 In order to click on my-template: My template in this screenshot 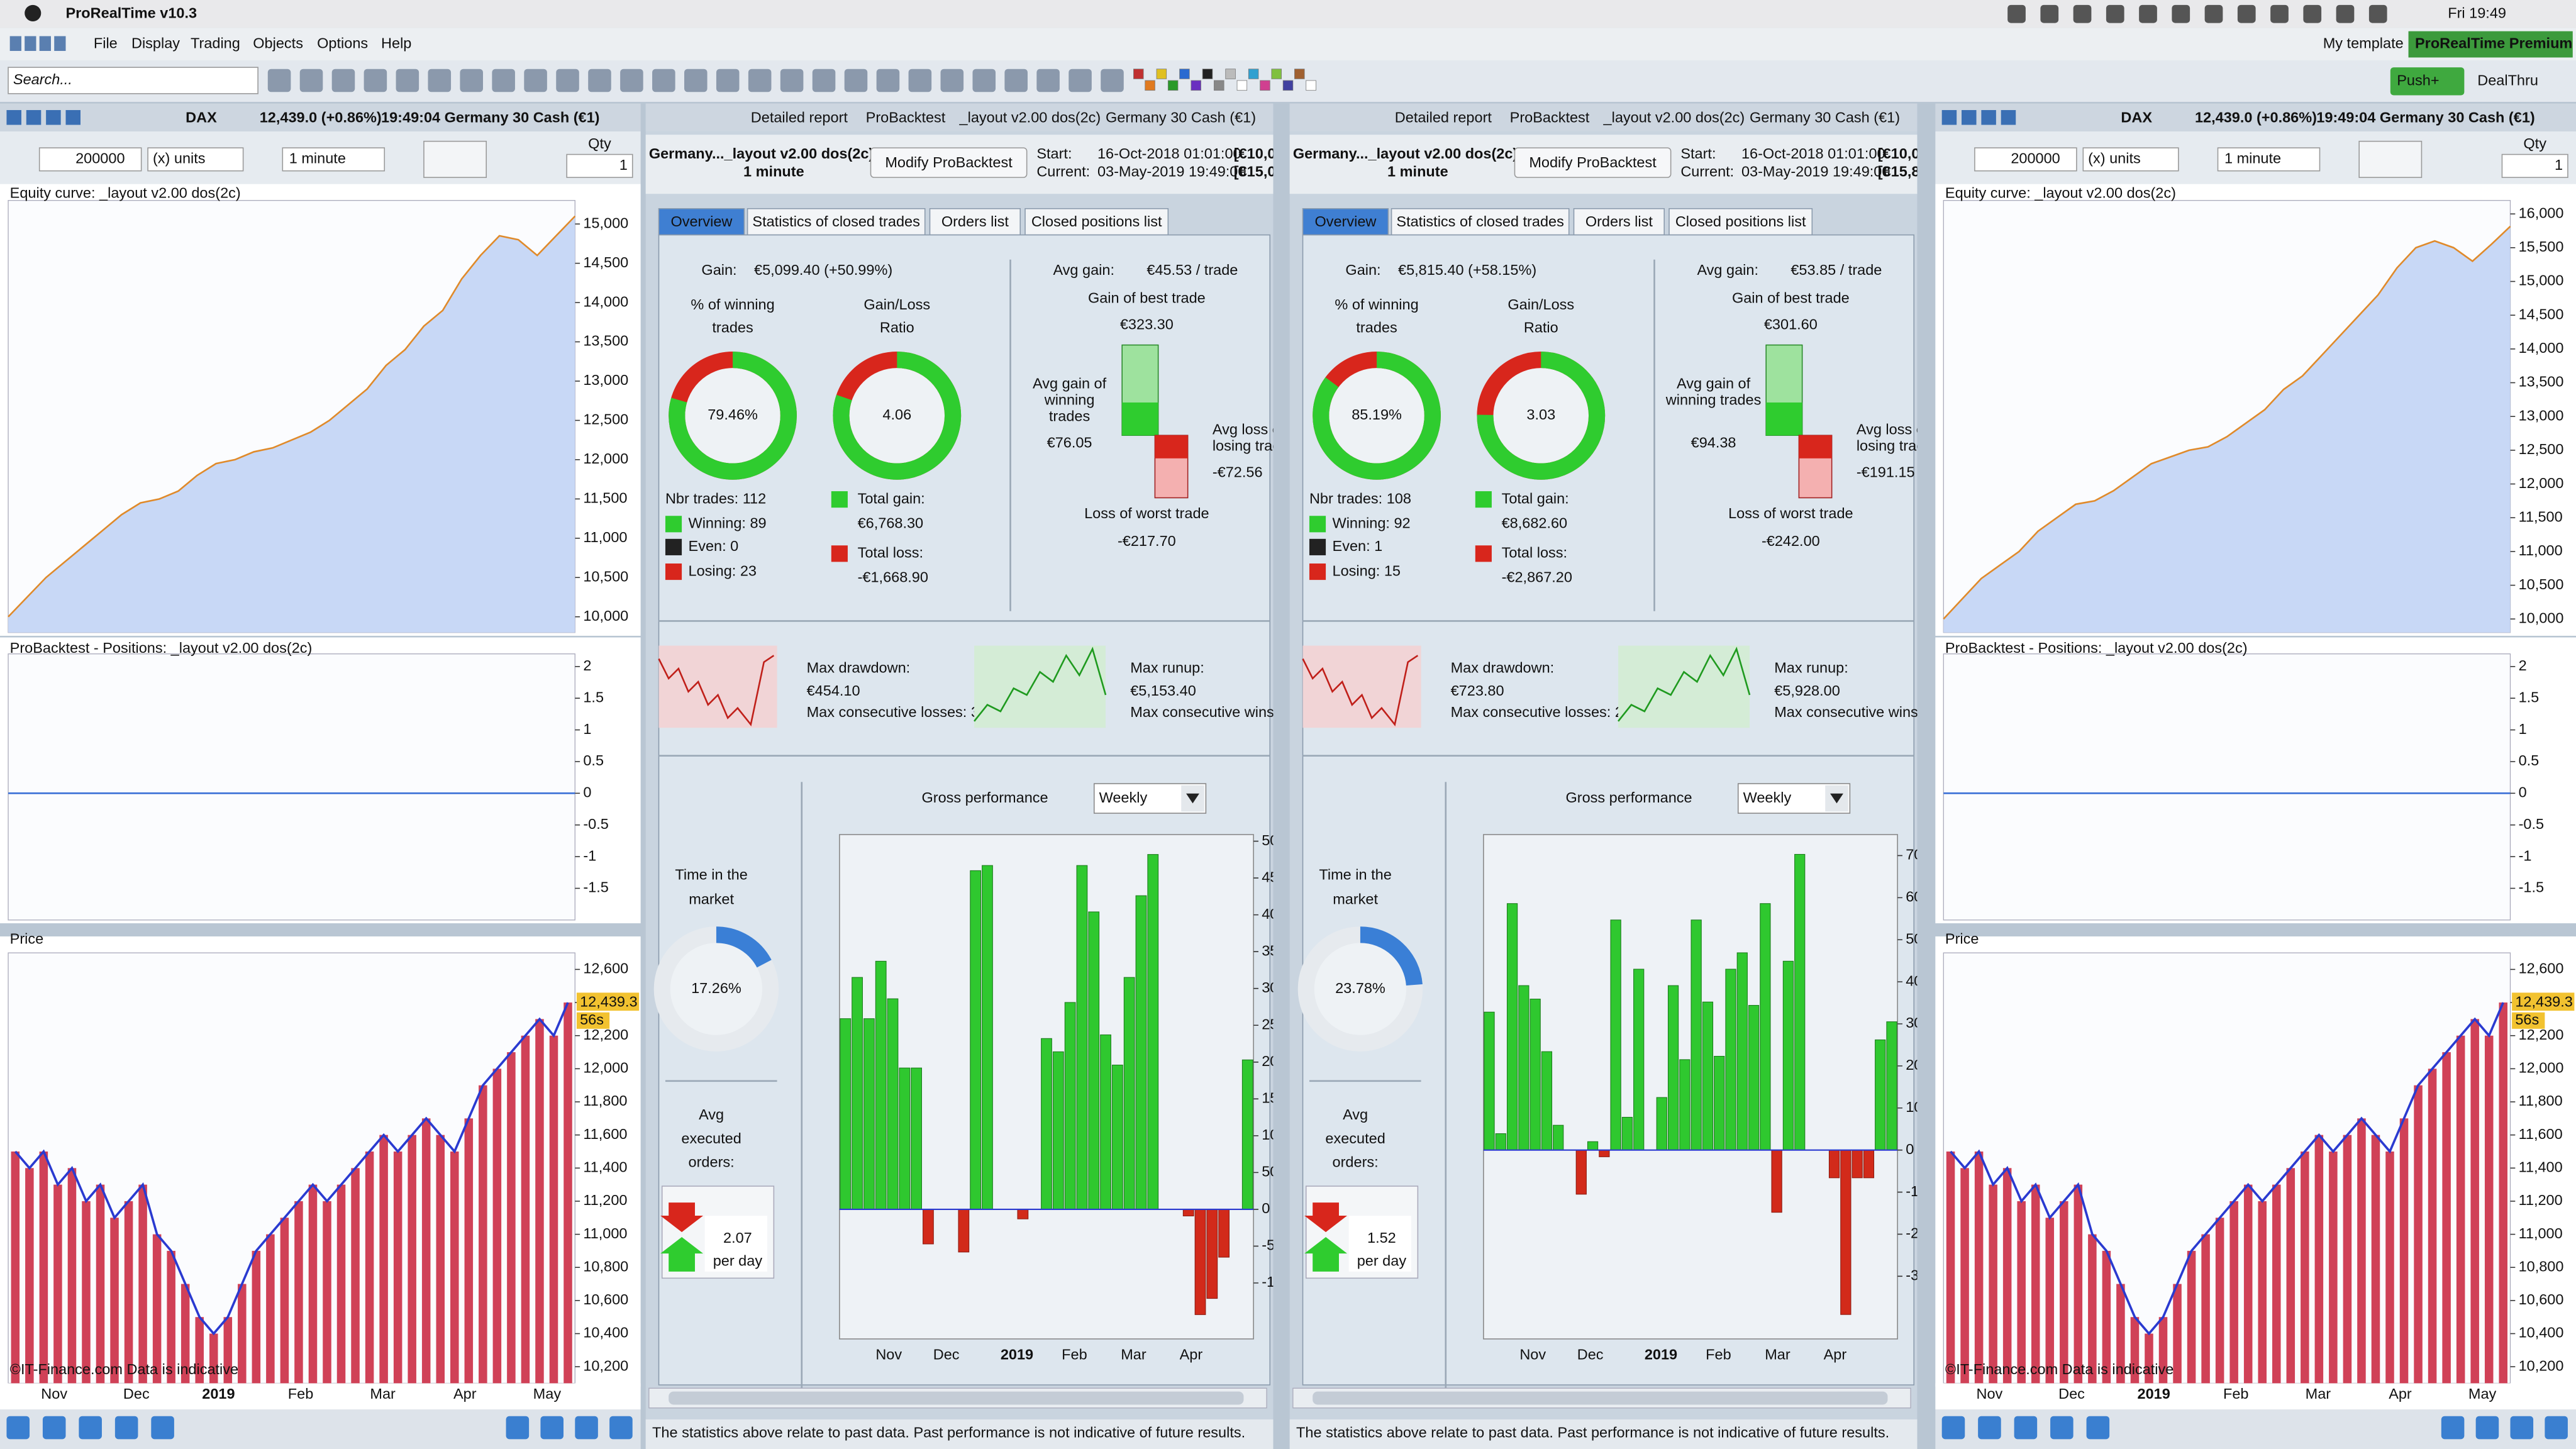, I will do `click(2363, 43)`.